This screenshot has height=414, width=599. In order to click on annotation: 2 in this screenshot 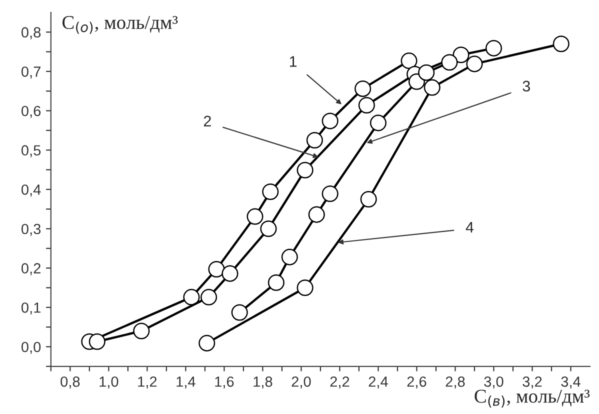, I will do `click(207, 121)`.